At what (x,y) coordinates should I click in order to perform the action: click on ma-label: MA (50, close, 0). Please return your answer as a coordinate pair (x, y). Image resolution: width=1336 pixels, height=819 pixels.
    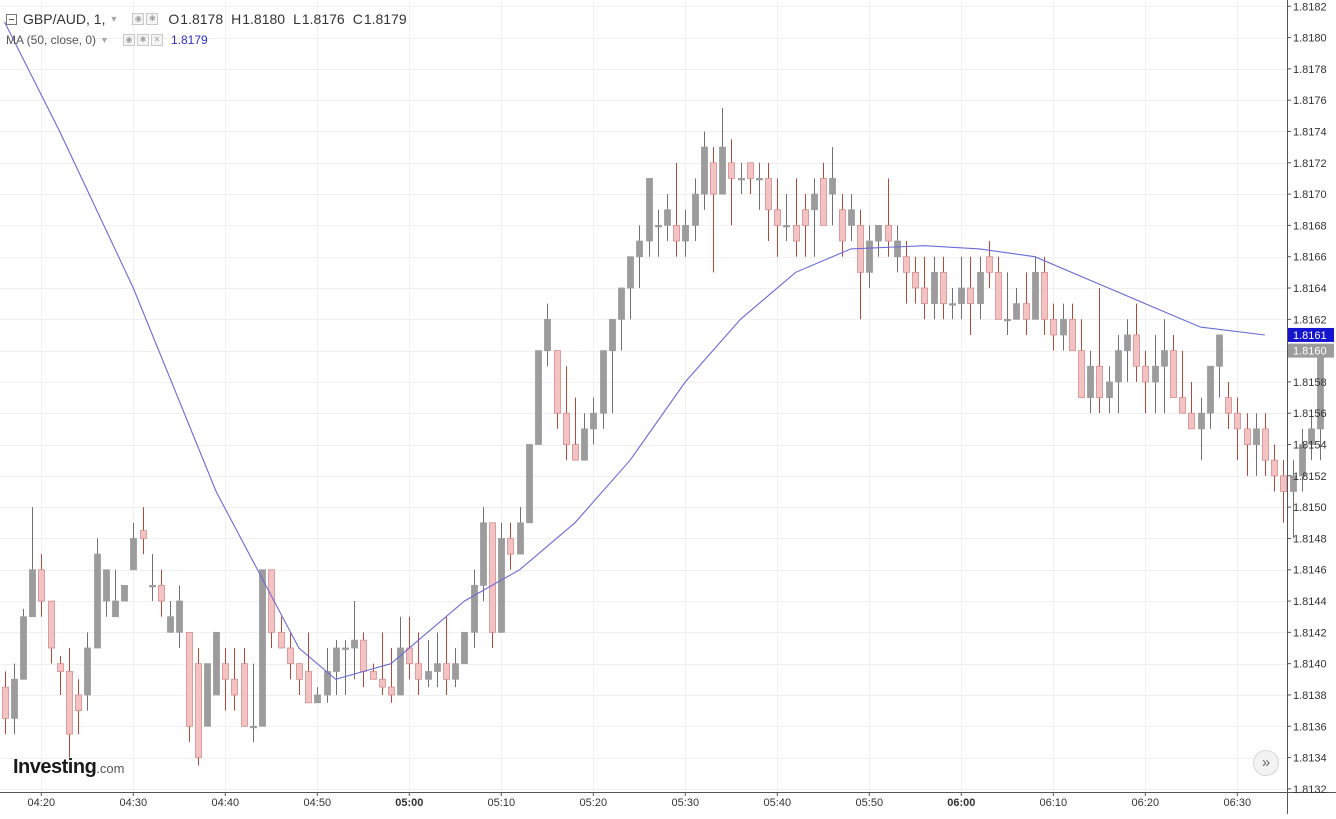
    Looking at the image, I should click on (51, 40).